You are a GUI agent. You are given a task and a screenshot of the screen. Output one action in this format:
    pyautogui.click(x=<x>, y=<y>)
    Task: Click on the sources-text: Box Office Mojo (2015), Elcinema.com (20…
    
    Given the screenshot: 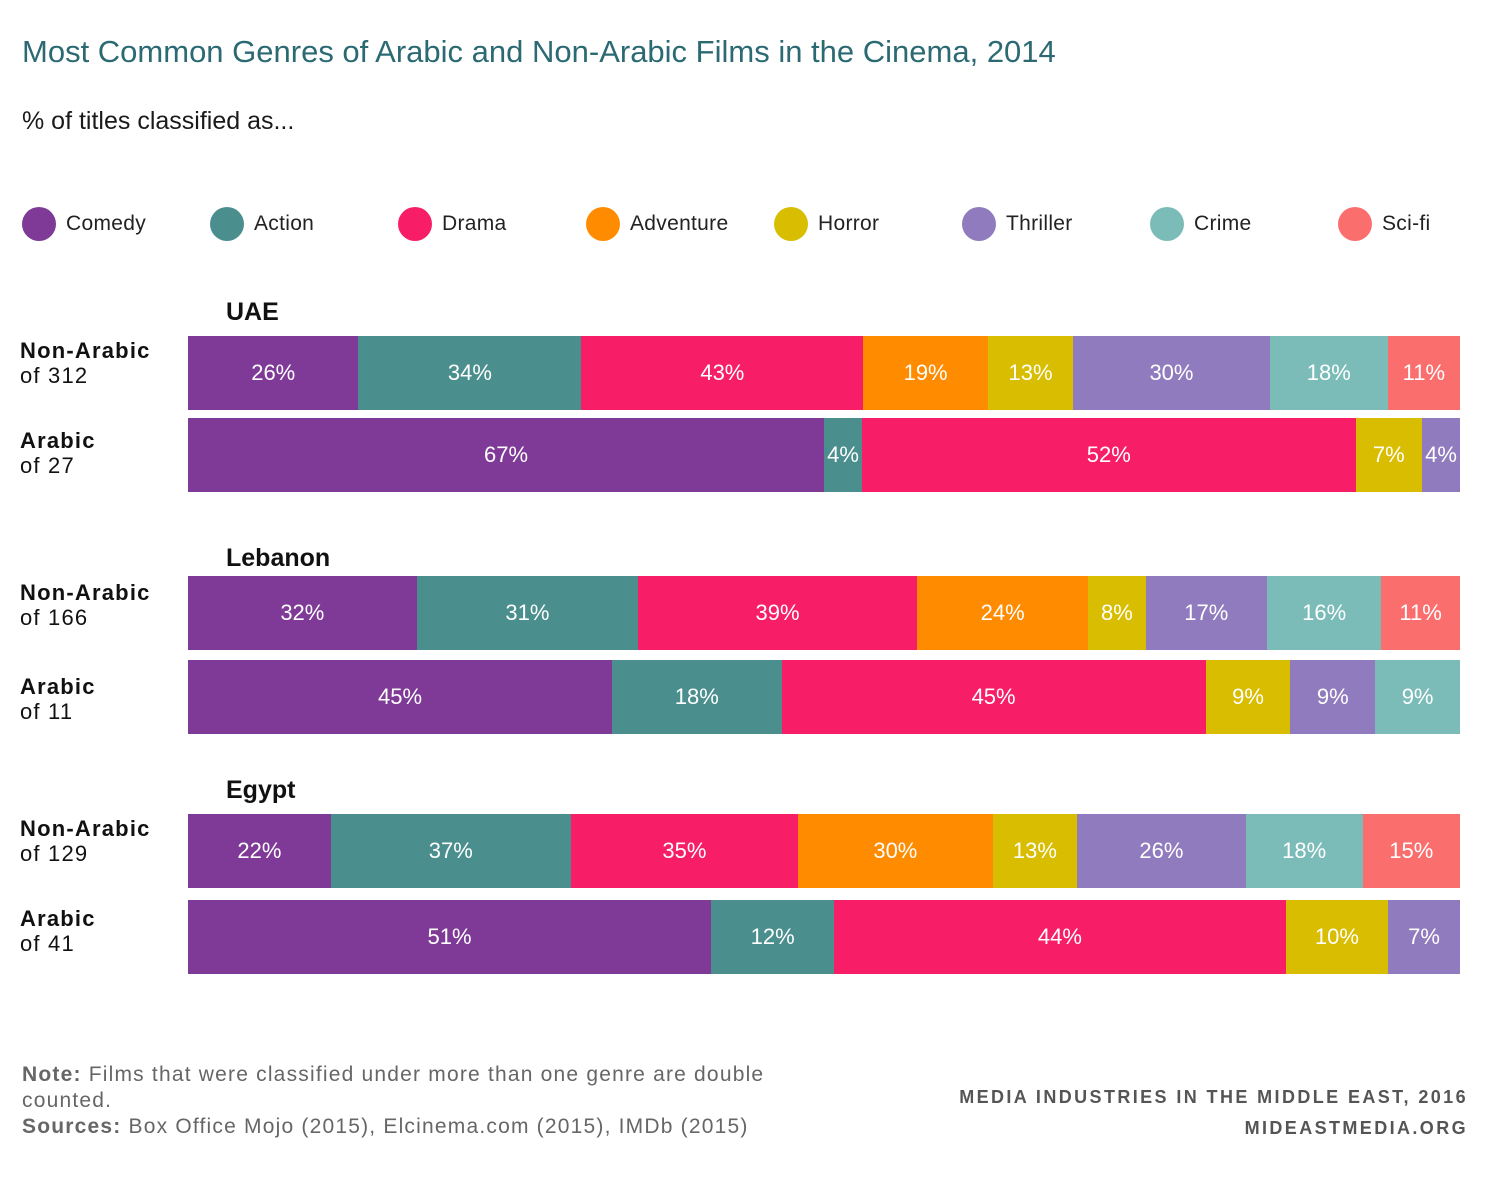 What is the action you would take?
    pyautogui.click(x=438, y=1126)
    